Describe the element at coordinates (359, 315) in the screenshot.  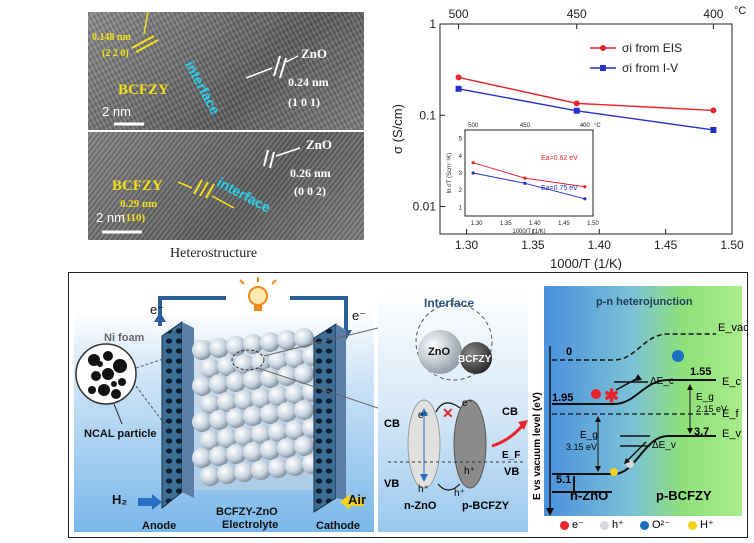
I see `e-right-label: e⁻` at that location.